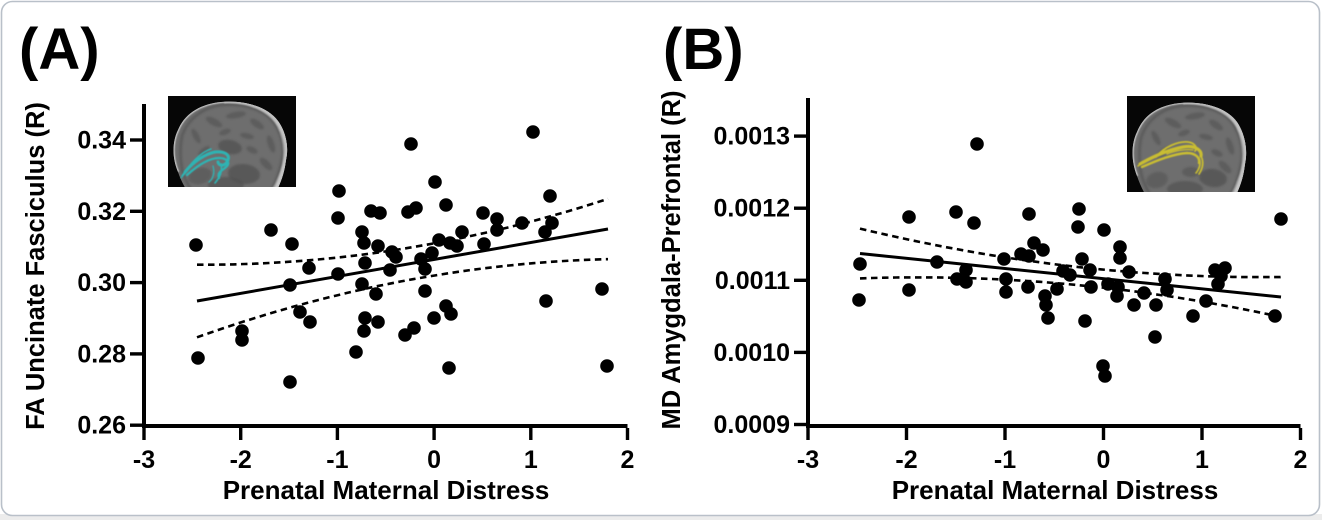 The height and width of the screenshot is (520, 1322). Describe the element at coordinates (752, 425) in the screenshot. I see `svg-text: 0.0009` at that location.